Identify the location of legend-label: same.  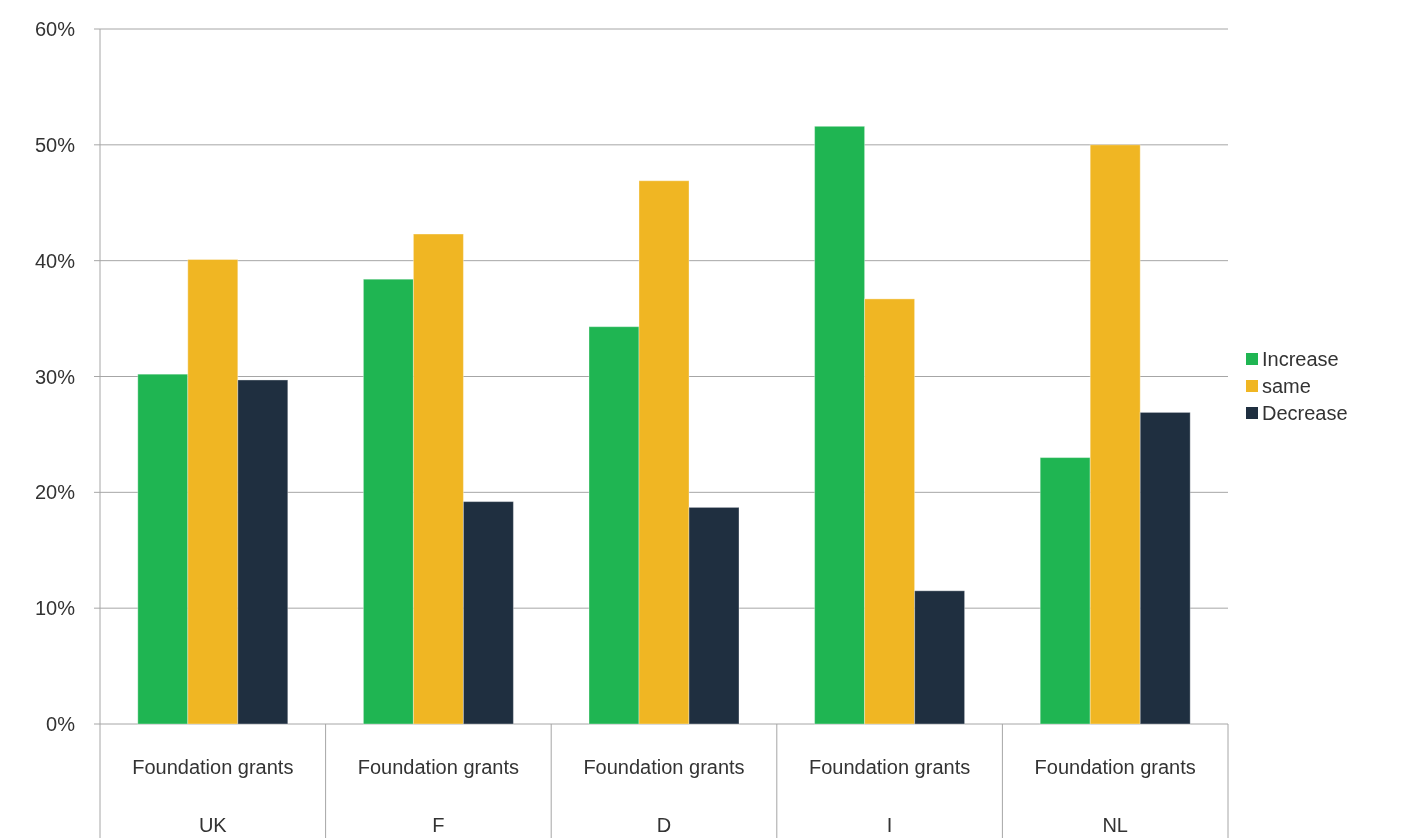
(1286, 386).